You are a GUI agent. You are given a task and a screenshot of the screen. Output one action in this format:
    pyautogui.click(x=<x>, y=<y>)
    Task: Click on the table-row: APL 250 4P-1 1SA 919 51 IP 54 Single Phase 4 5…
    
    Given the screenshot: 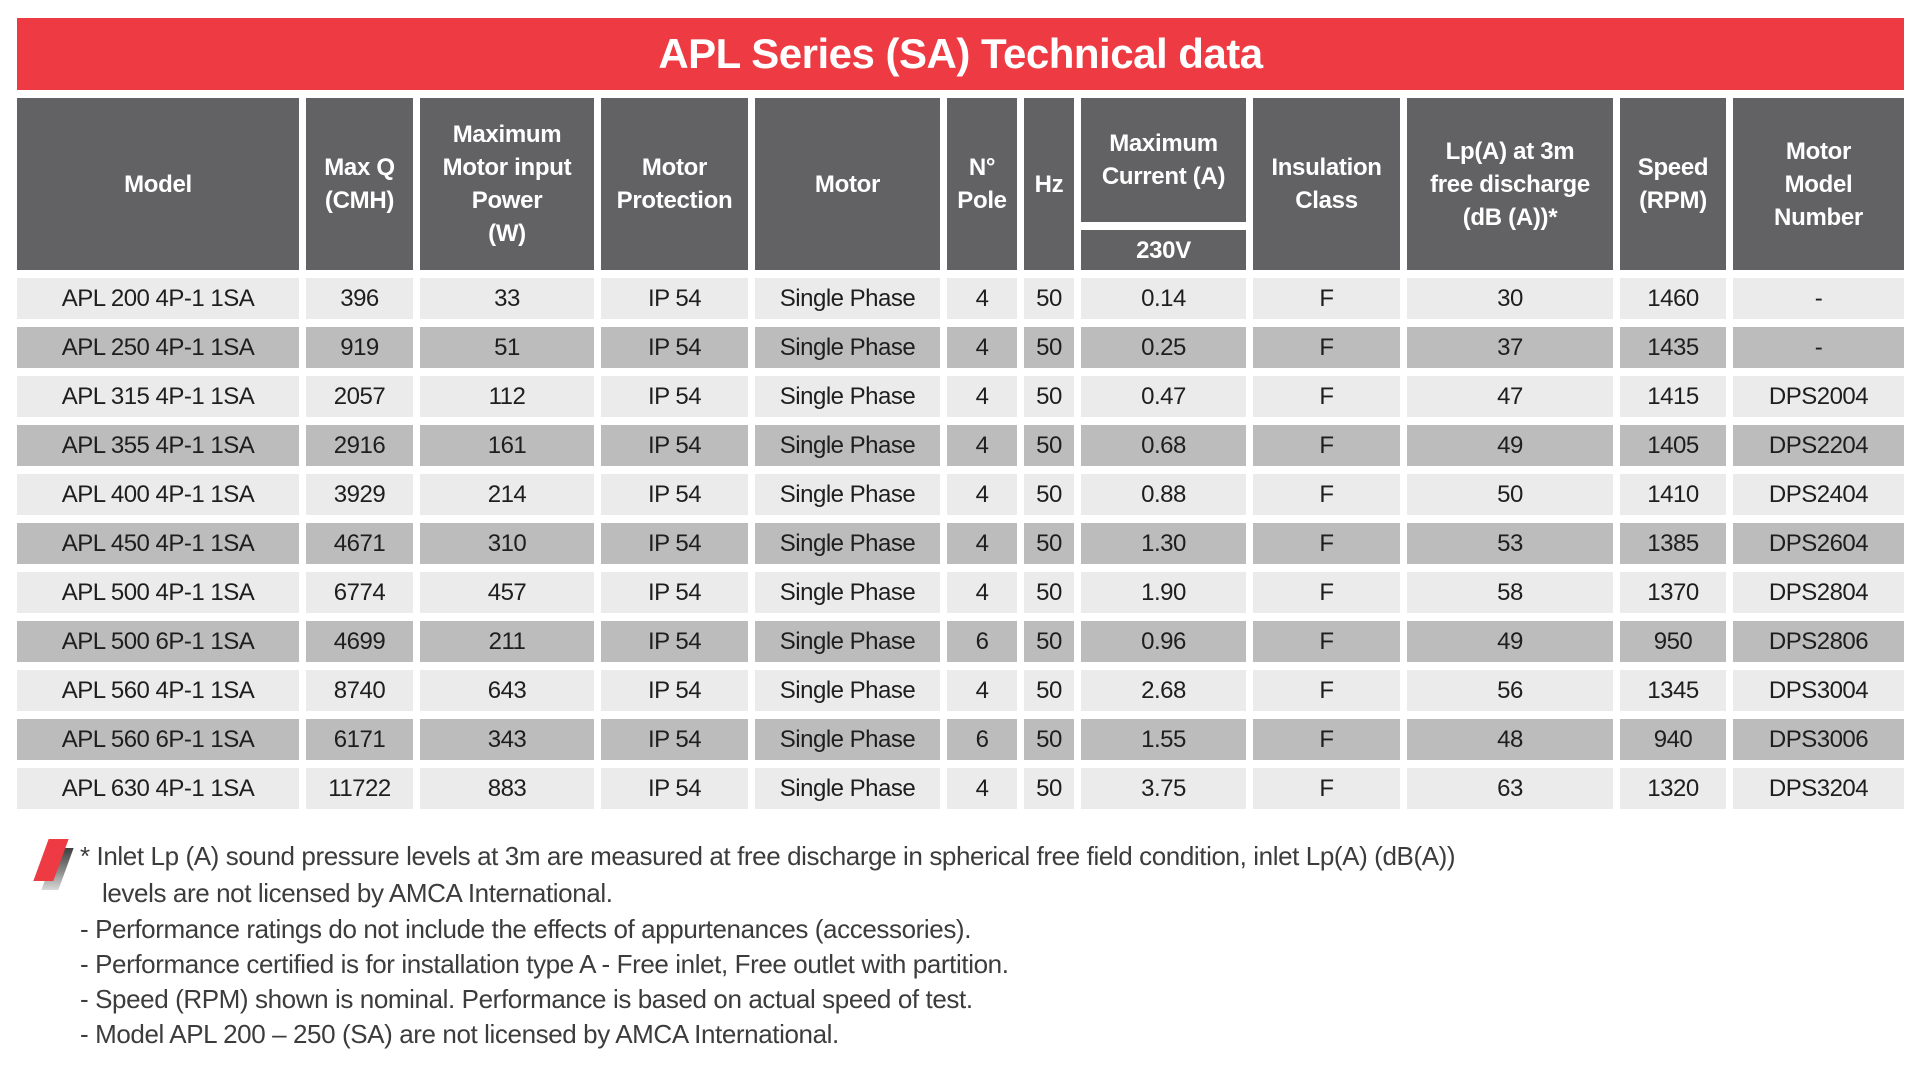 What is the action you would take?
    pyautogui.click(x=960, y=347)
    